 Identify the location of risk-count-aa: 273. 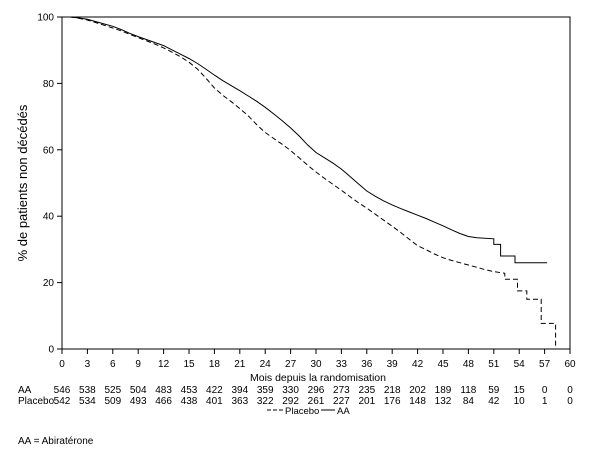
(341, 390).